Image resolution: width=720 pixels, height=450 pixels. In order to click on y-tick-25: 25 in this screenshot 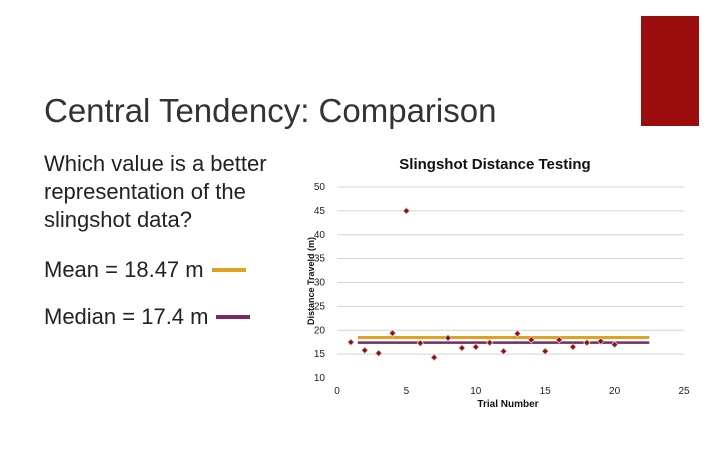, I will do `click(320, 306)`.